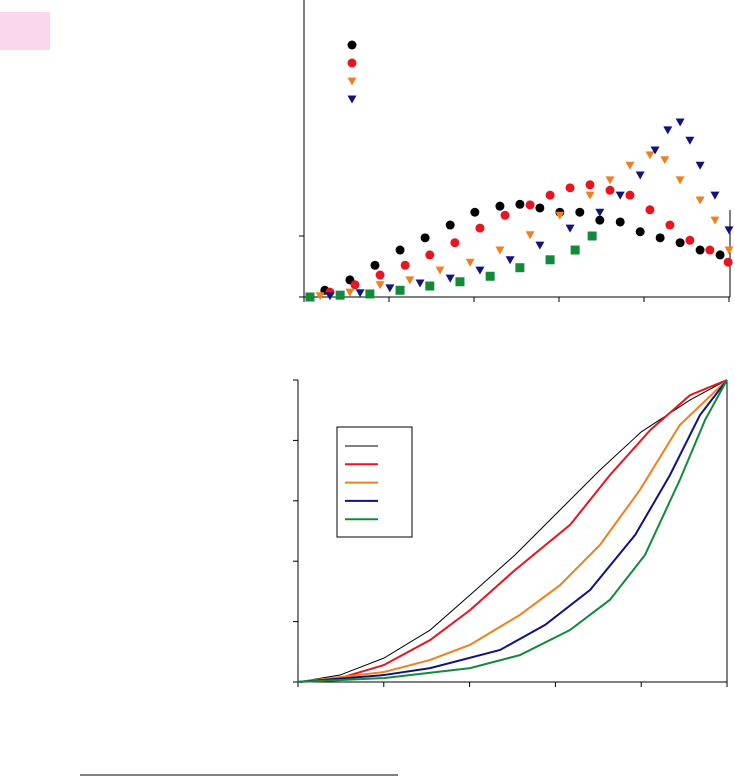 This screenshot has width=735, height=777. What do you see at coordinates (25, 31) in the screenshot?
I see `highlight-box` at bounding box center [25, 31].